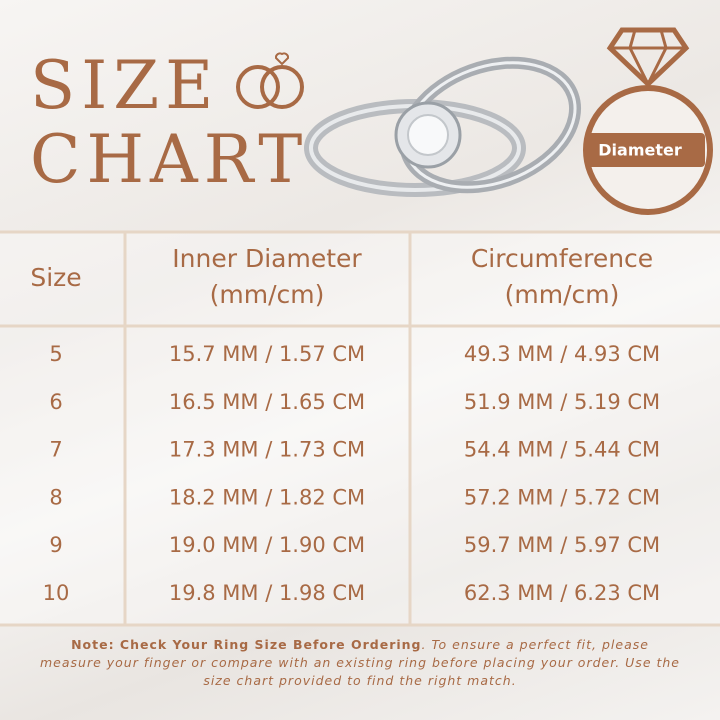 Image resolution: width=720 pixels, height=720 pixels. I want to click on table-cell: 62.3 MM / 6.23 CM, so click(562, 593).